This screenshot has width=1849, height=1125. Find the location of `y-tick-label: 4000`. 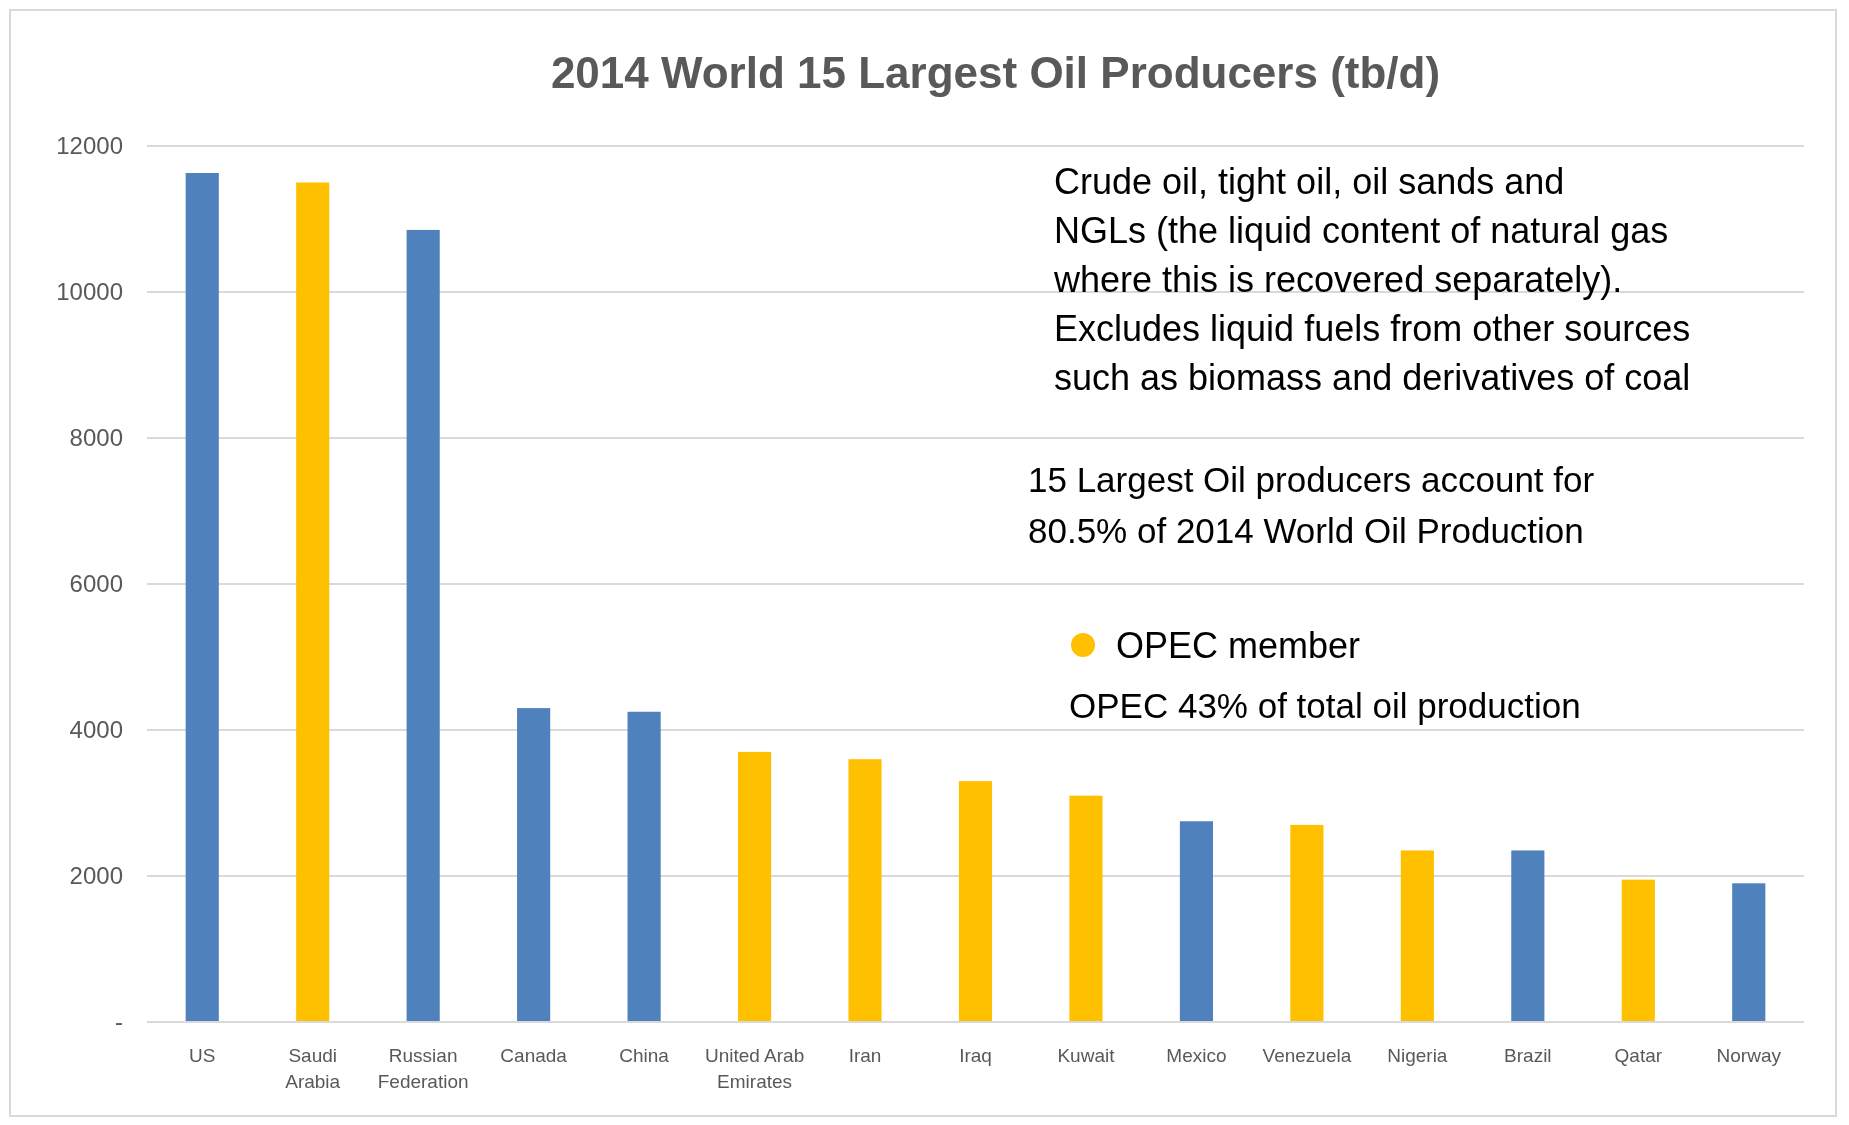

y-tick-label: 4000 is located at coordinates (96, 730).